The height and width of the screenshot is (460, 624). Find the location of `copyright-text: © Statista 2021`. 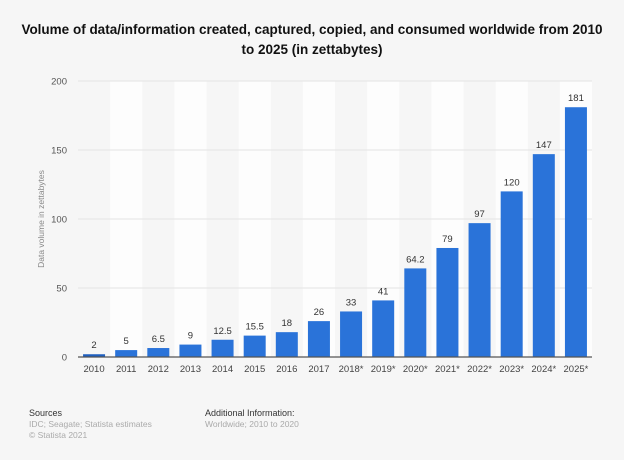

copyright-text: © Statista 2021 is located at coordinates (58, 435).